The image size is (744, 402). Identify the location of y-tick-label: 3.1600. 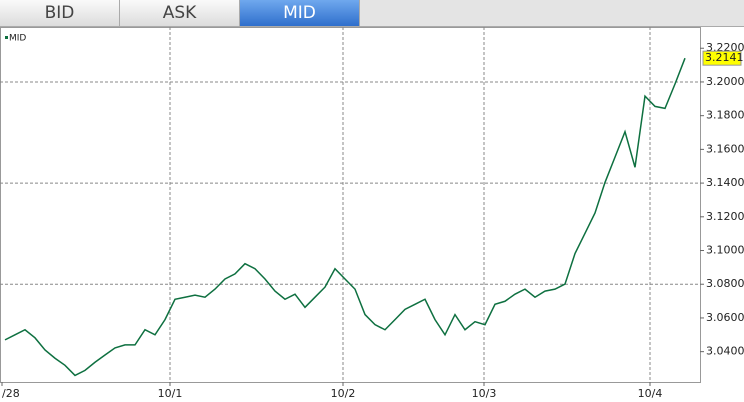
(725, 148).